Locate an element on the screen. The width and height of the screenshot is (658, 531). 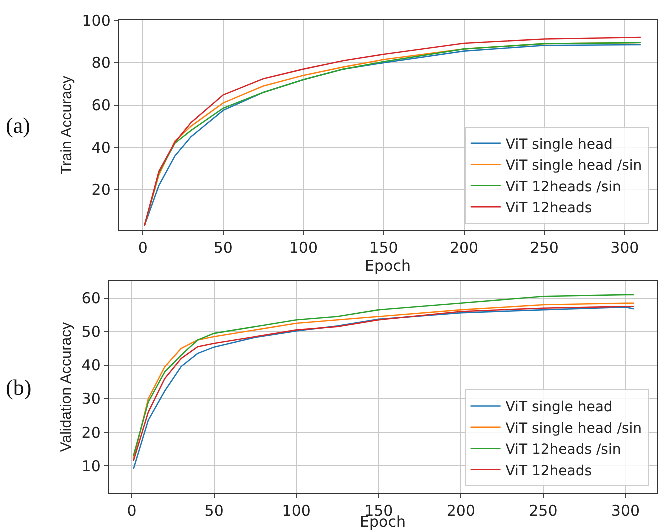
y-tick-label: 10 is located at coordinates (91, 466).